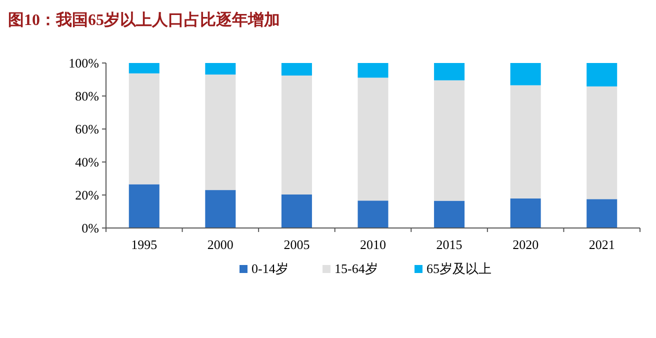 The height and width of the screenshot is (338, 656). What do you see at coordinates (297, 244) in the screenshot?
I see `x-tick-label: 2005` at bounding box center [297, 244].